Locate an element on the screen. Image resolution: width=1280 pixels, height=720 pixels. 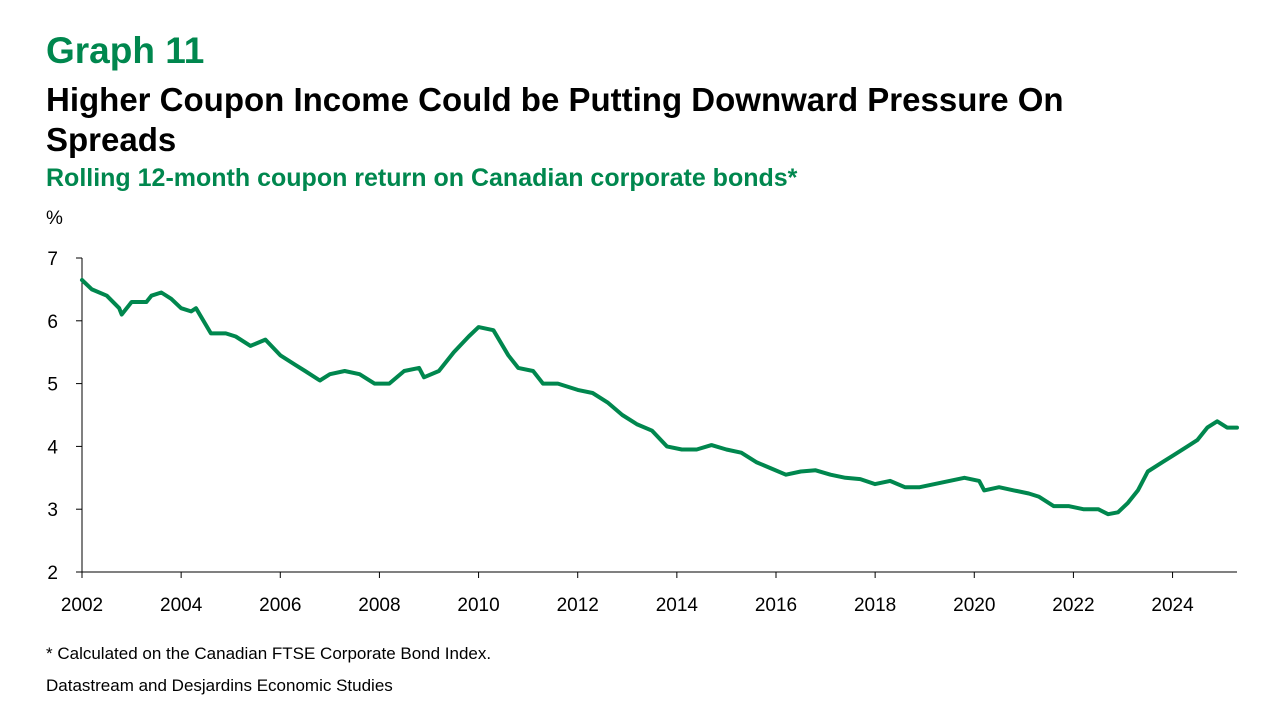
x-tick-label: 2020 is located at coordinates (974, 605).